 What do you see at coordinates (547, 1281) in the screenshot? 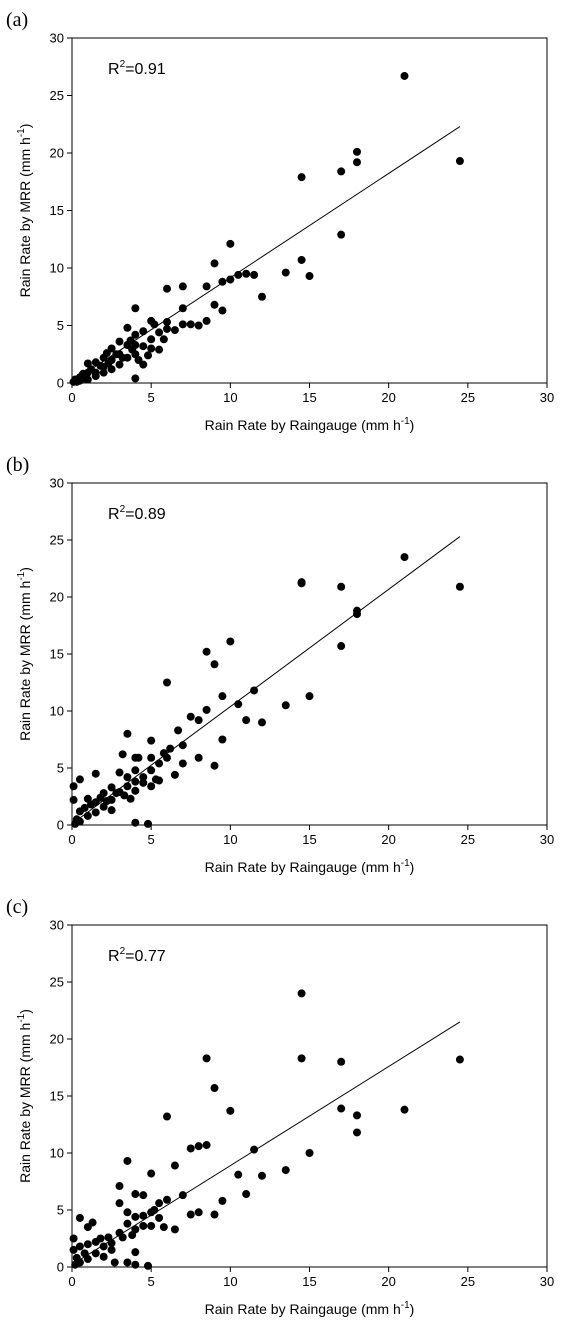
I see `x-tick-label: 30` at bounding box center [547, 1281].